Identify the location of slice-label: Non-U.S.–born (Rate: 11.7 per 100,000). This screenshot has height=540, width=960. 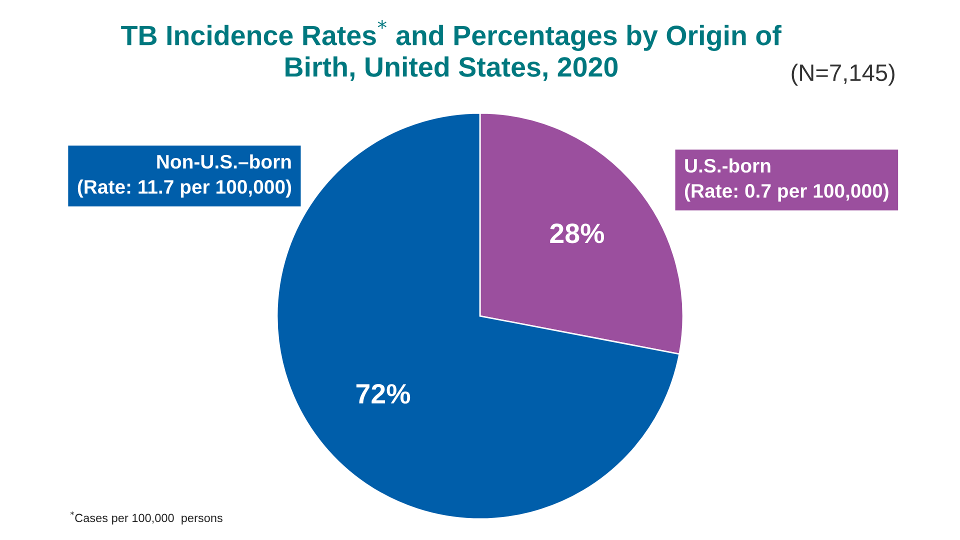
(185, 176).